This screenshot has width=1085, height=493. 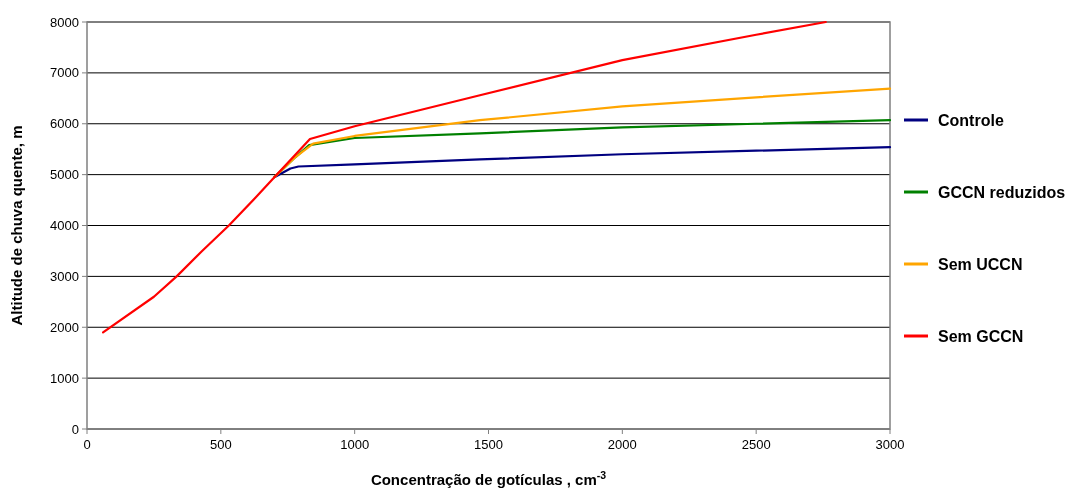 What do you see at coordinates (64, 276) in the screenshot?
I see `y-tick-label: 3000` at bounding box center [64, 276].